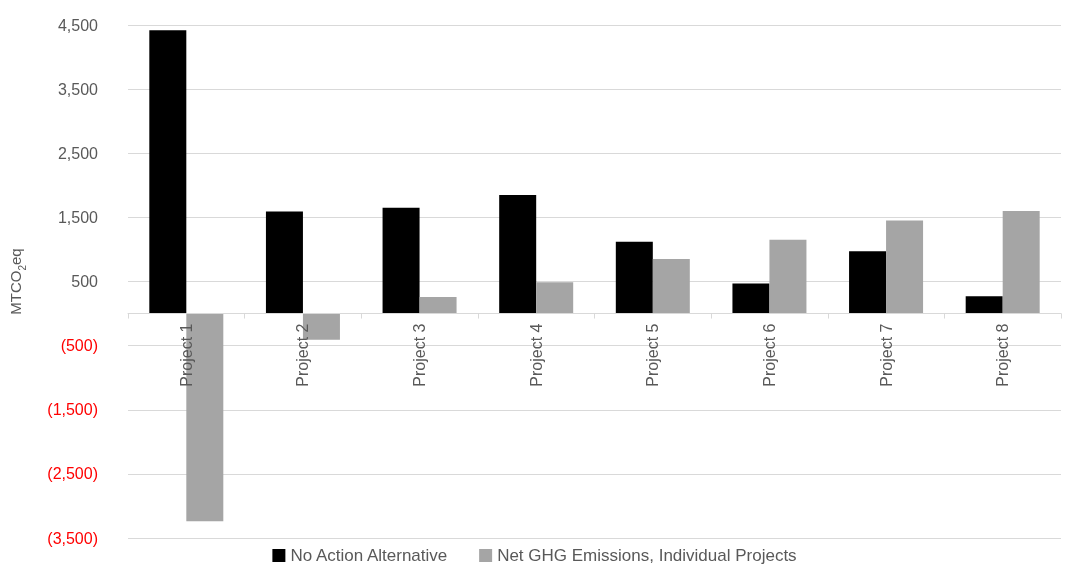 The height and width of the screenshot is (571, 1069). What do you see at coordinates (78, 217) in the screenshot?
I see `y-tick-label: 1,500` at bounding box center [78, 217].